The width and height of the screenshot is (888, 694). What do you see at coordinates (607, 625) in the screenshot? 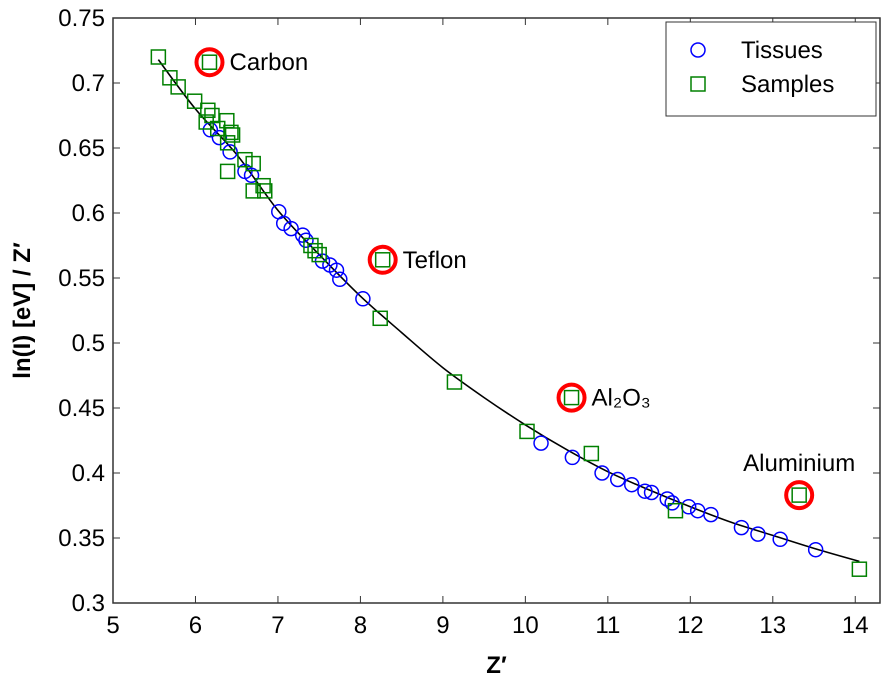
I see `x-tick-label: 11` at bounding box center [607, 625].